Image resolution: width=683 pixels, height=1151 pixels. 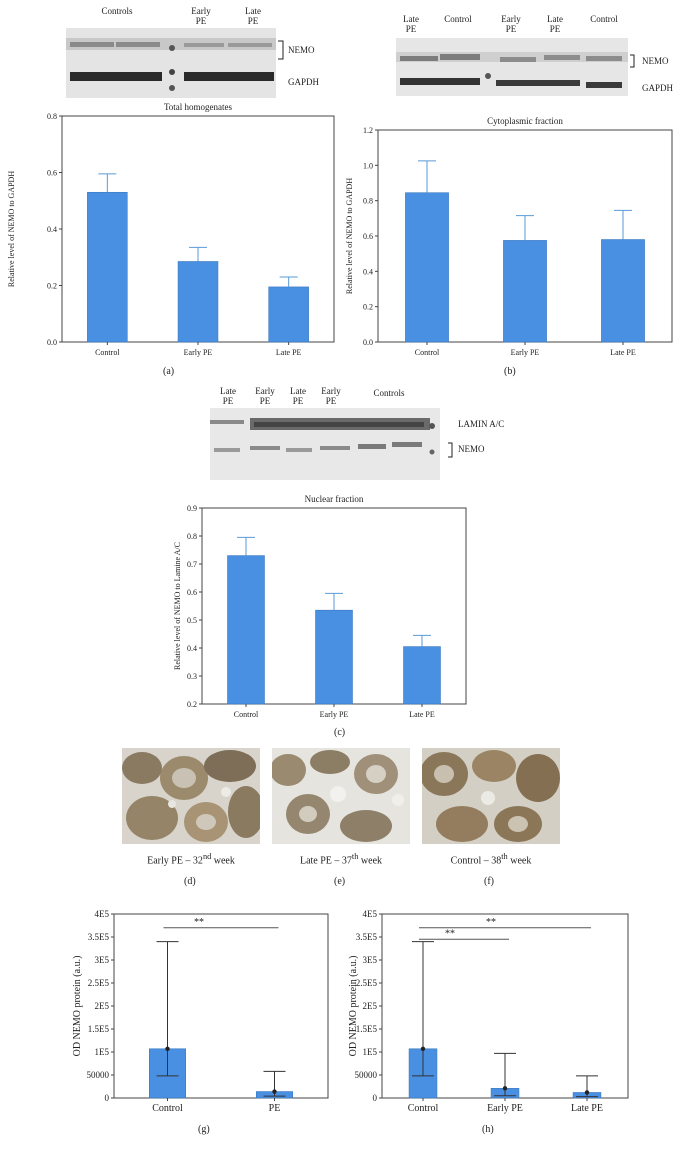 I want to click on blot-b-bracket, so click(x=632, y=61).